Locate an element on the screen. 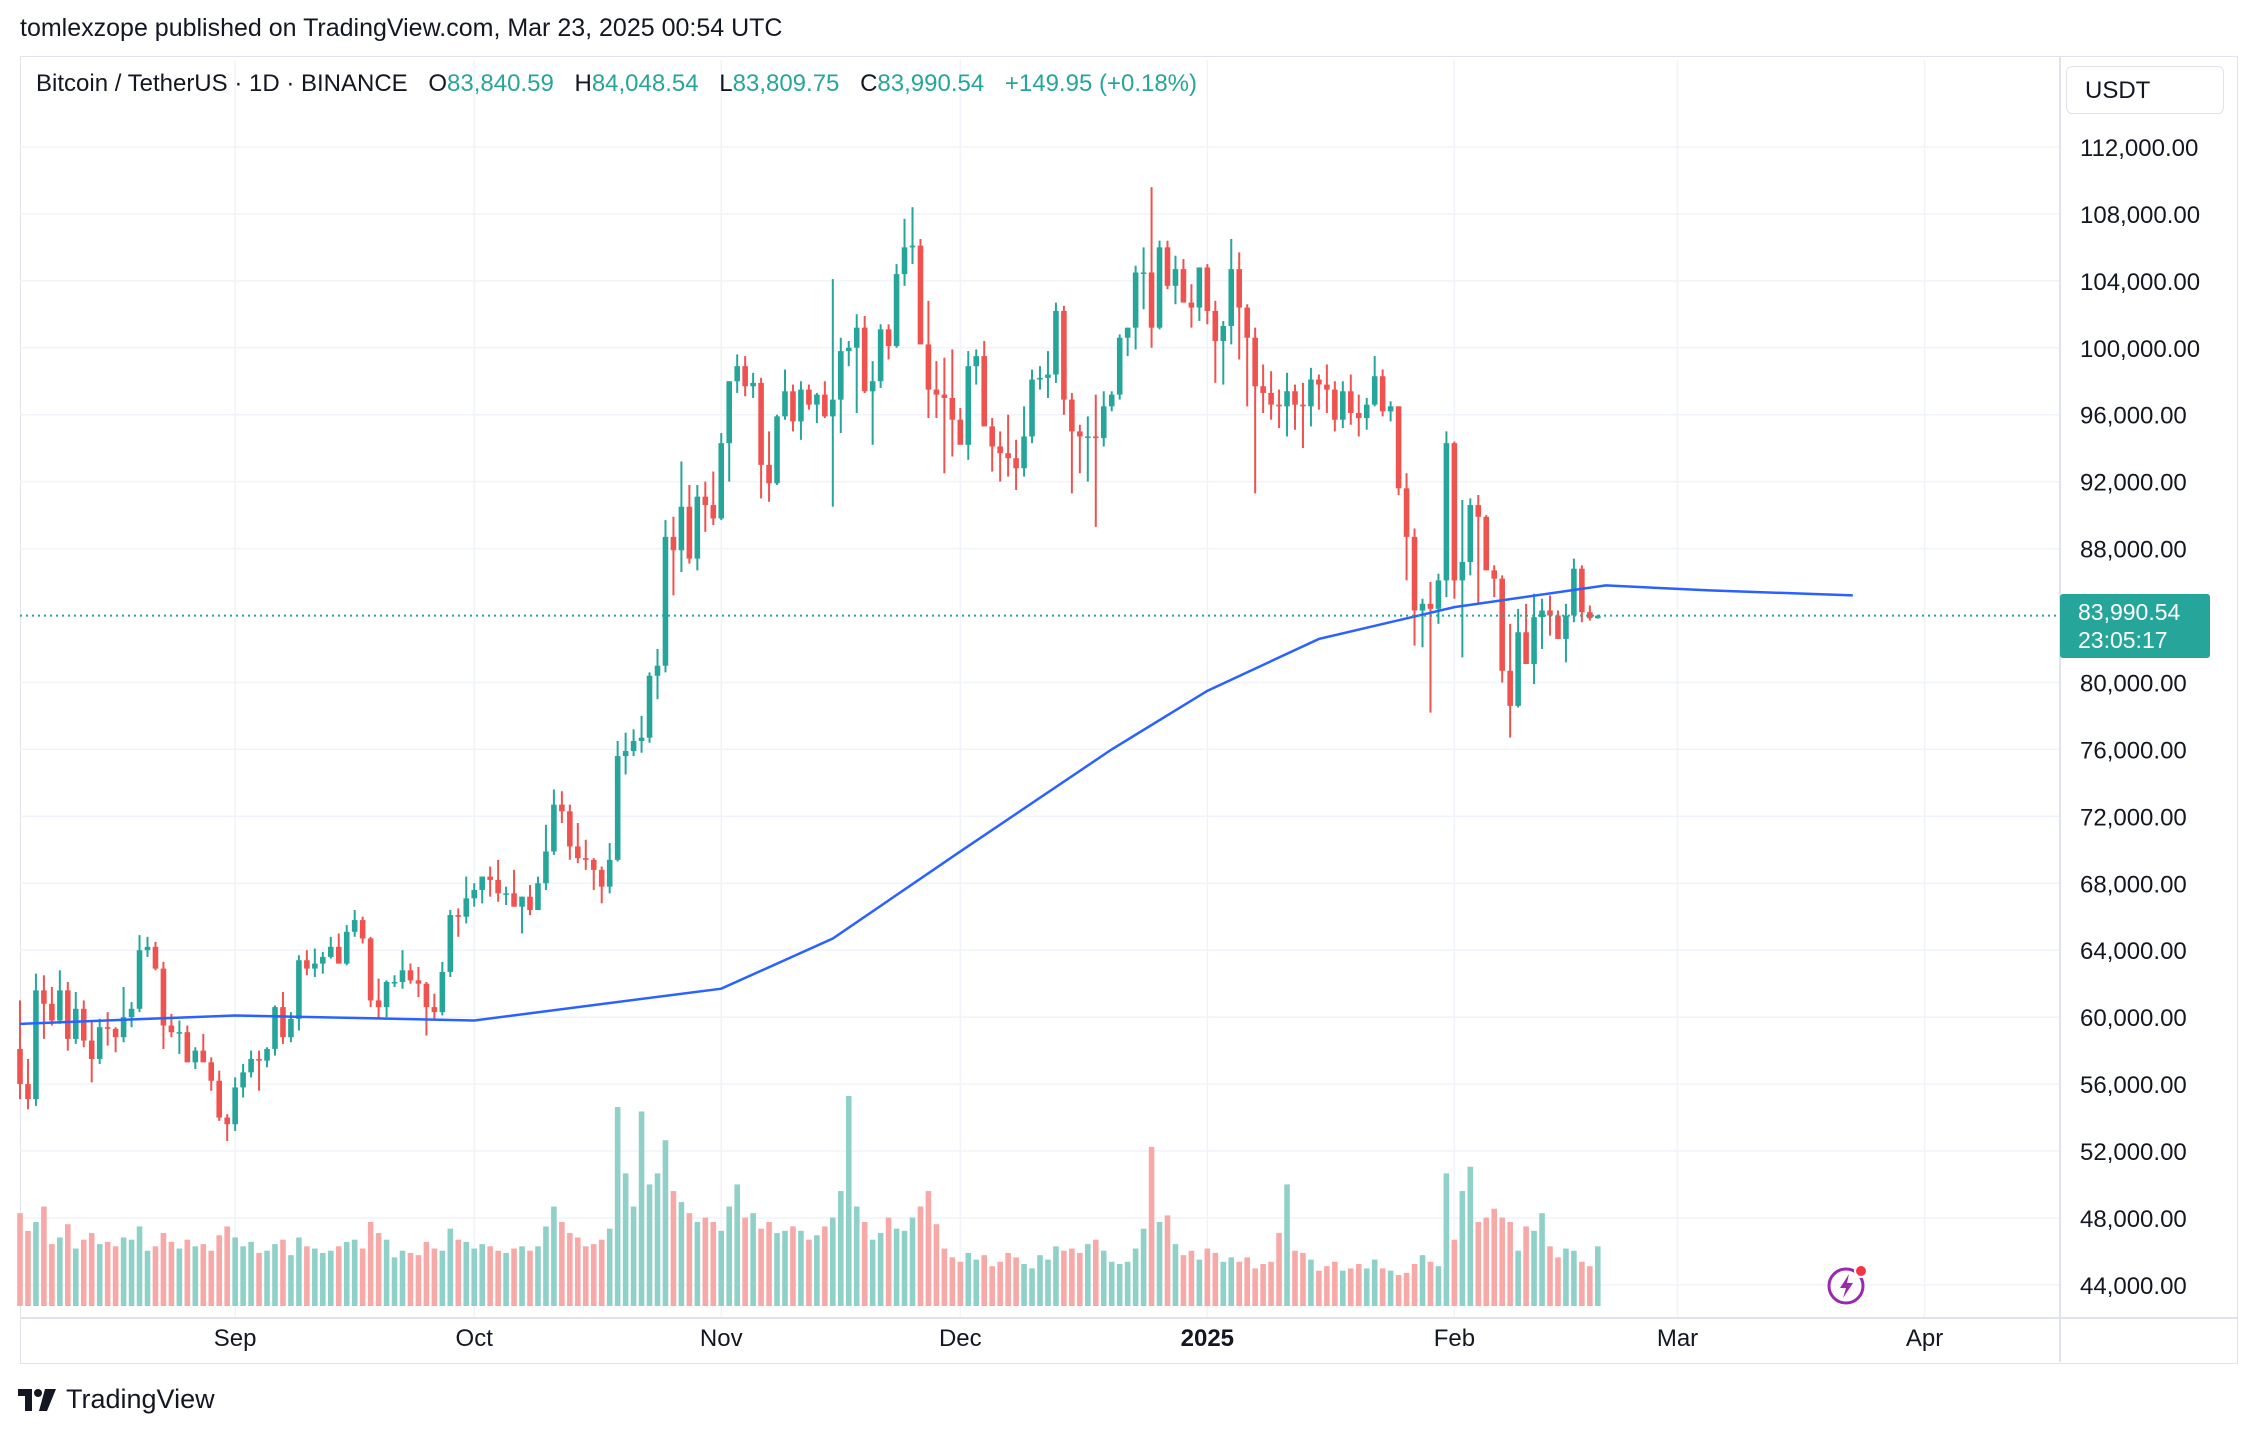 This screenshot has height=1432, width=2250. last-price-tag: 83,990.54 23:05:17 is located at coordinates (2135, 626).